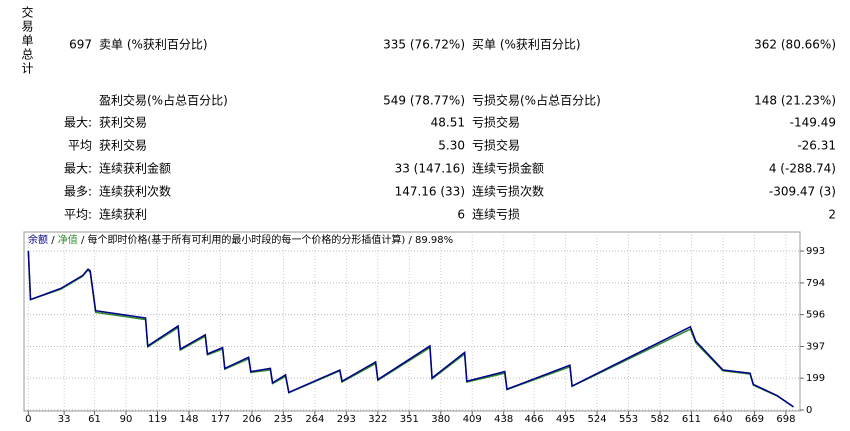  Describe the element at coordinates (691, 419) in the screenshot. I see `x-tick-label: 611` at that location.